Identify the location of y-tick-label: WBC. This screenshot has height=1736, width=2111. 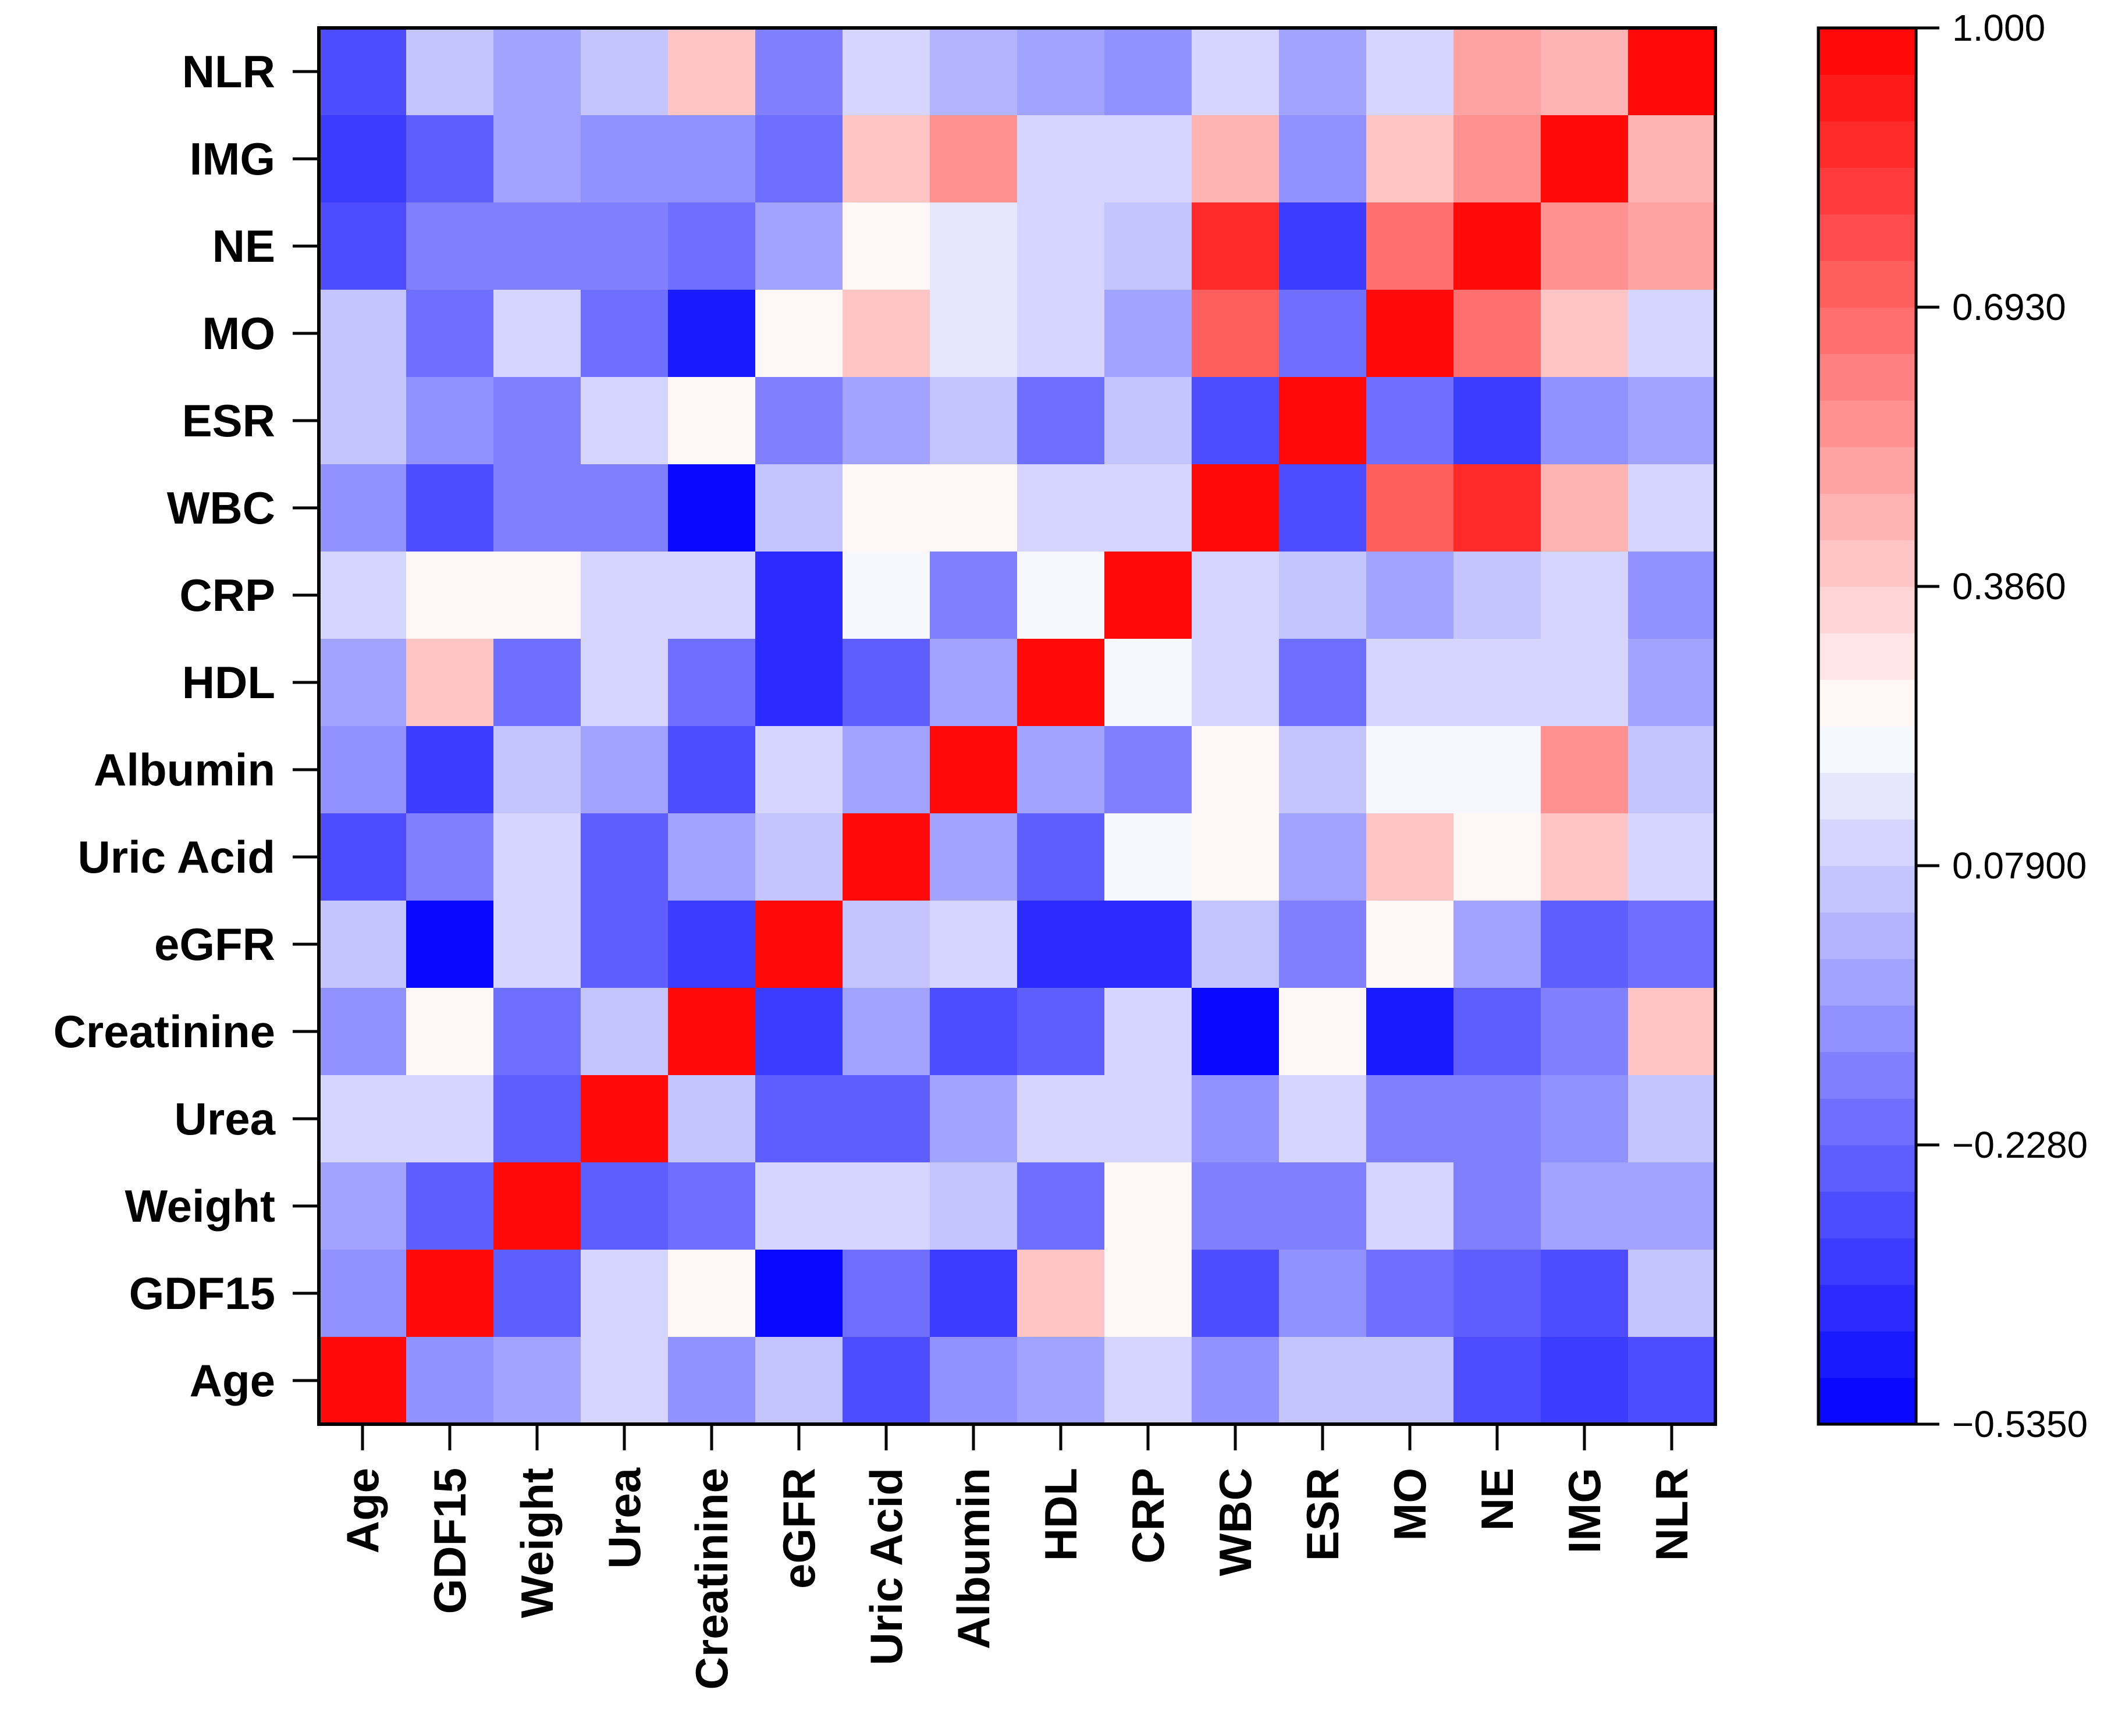
(221, 508).